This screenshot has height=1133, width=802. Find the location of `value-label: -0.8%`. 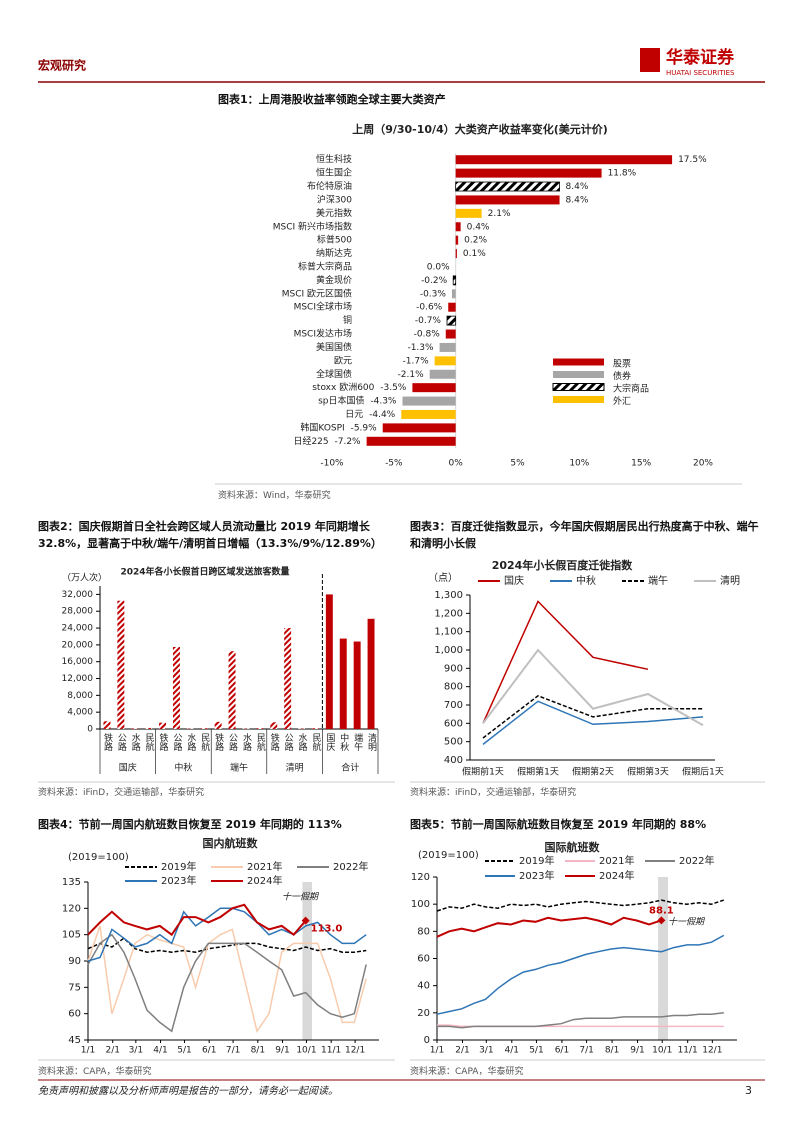

value-label: -0.8% is located at coordinates (427, 335).